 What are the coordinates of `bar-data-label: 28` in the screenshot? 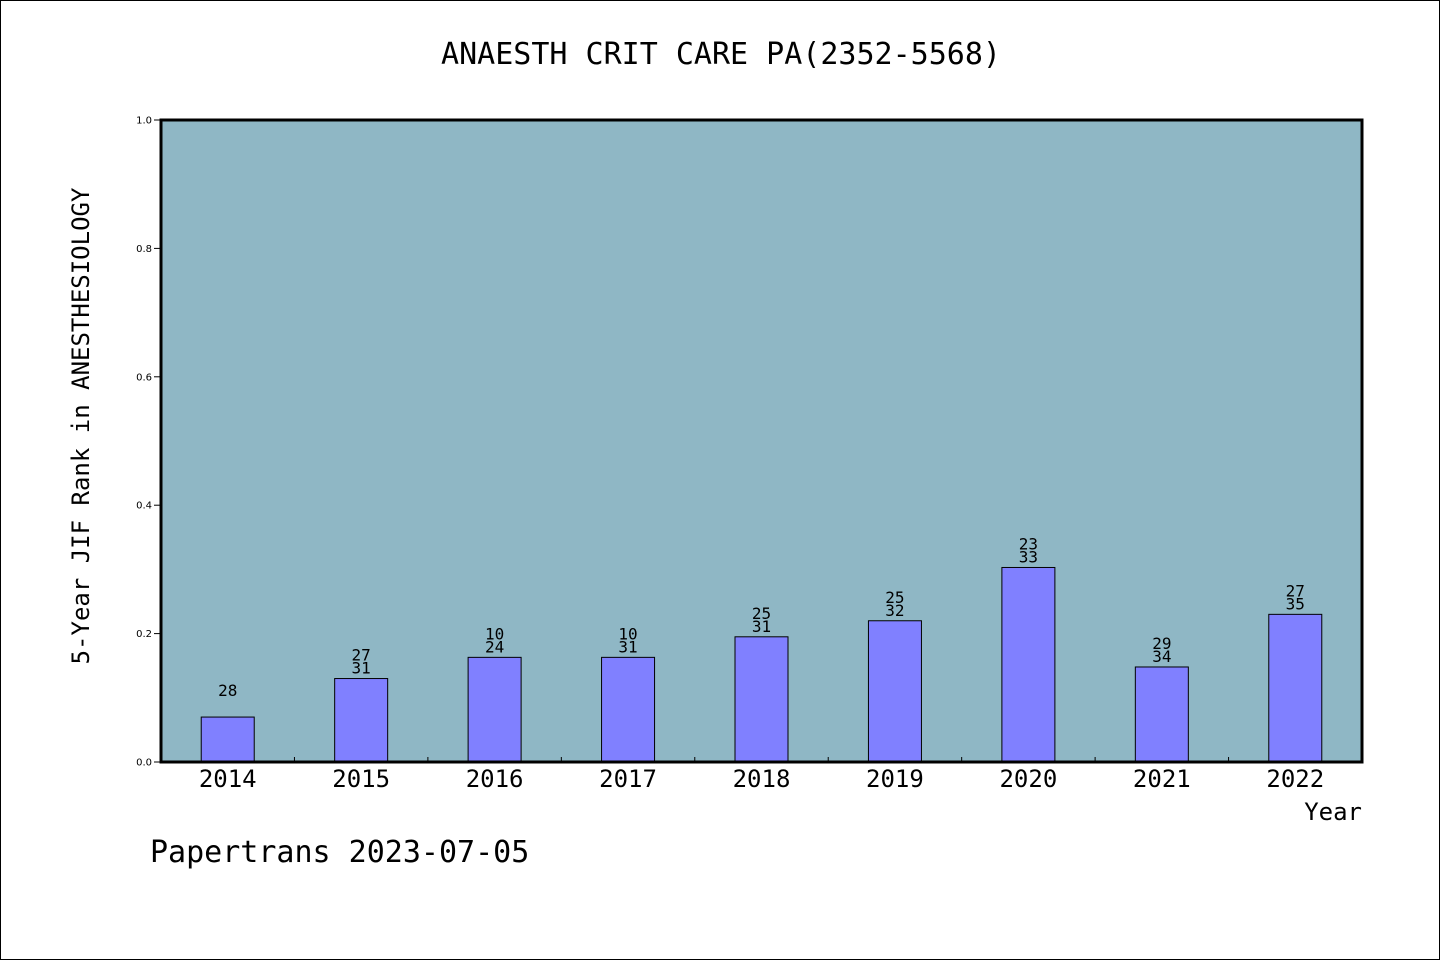 It's located at (227, 690).